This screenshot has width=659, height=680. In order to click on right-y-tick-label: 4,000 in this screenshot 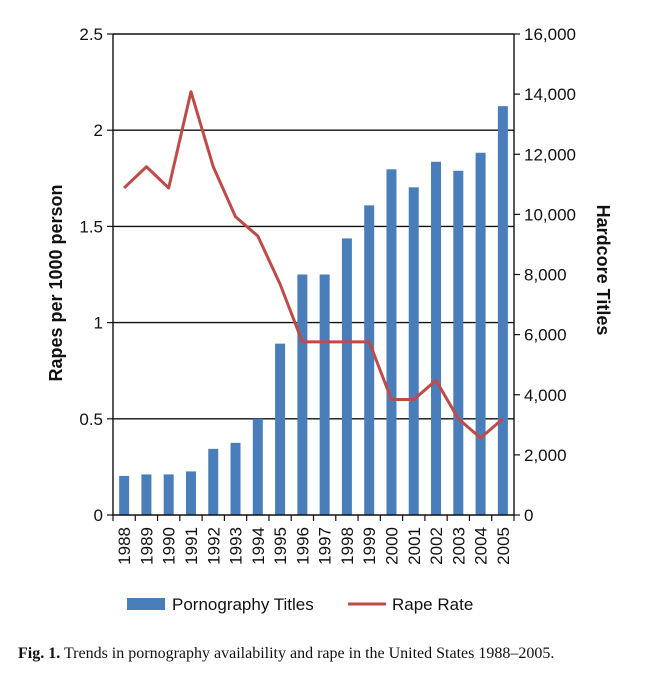, I will do `click(545, 395)`.